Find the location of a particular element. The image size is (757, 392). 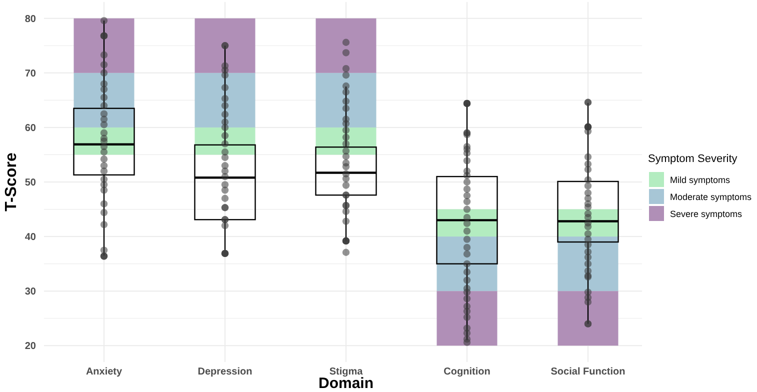

y-tick-label: 50 is located at coordinates (30, 183).